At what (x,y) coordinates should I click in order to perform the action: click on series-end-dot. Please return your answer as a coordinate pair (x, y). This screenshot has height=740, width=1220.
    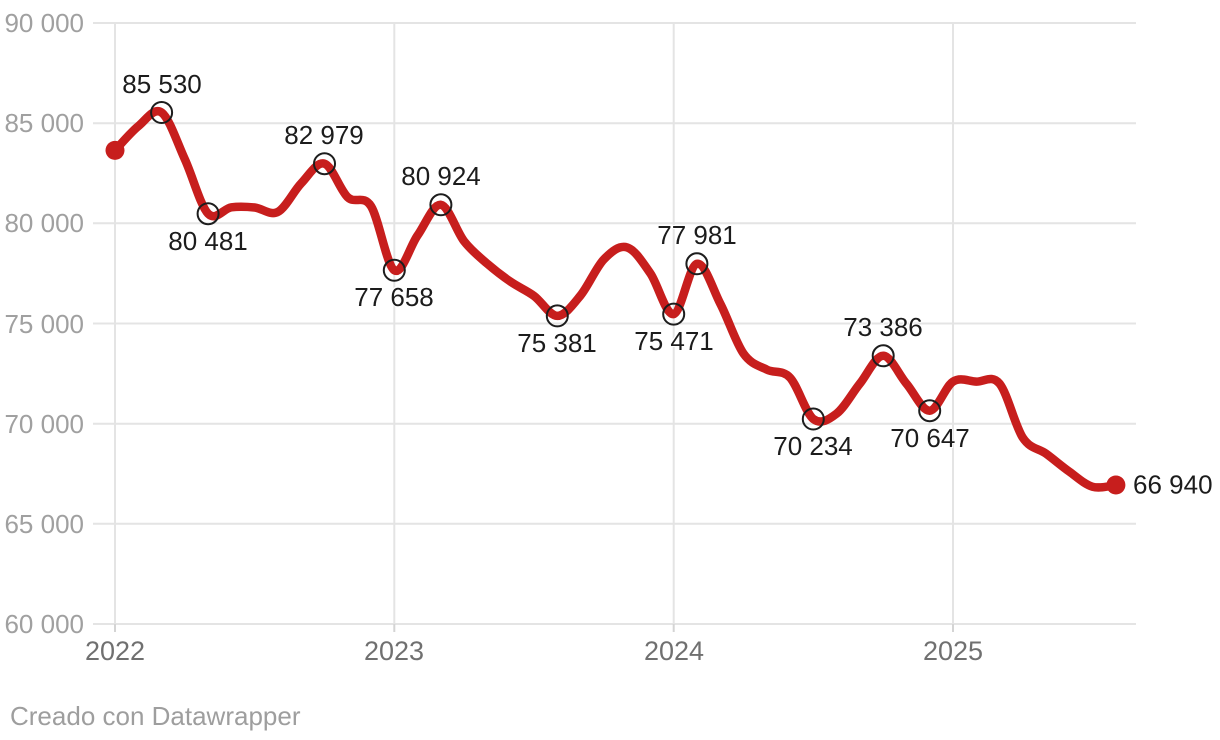
    Looking at the image, I should click on (1116, 485).